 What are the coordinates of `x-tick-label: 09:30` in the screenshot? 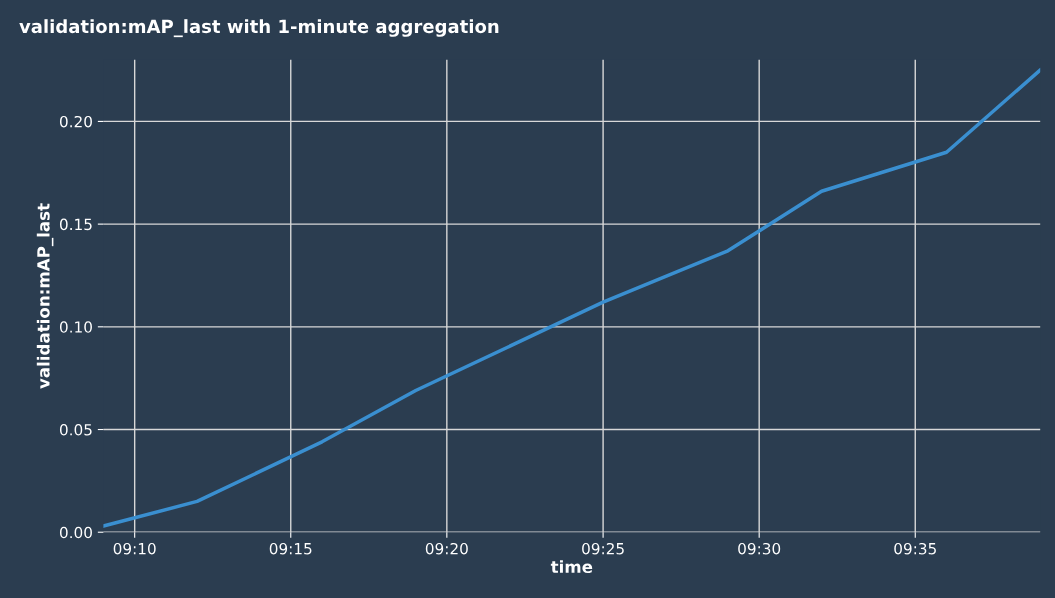 It's located at (759, 548).